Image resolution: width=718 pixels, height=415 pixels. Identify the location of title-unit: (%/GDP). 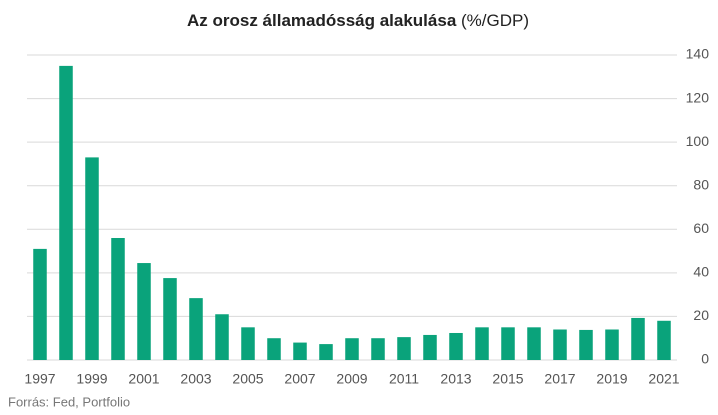
(495, 20).